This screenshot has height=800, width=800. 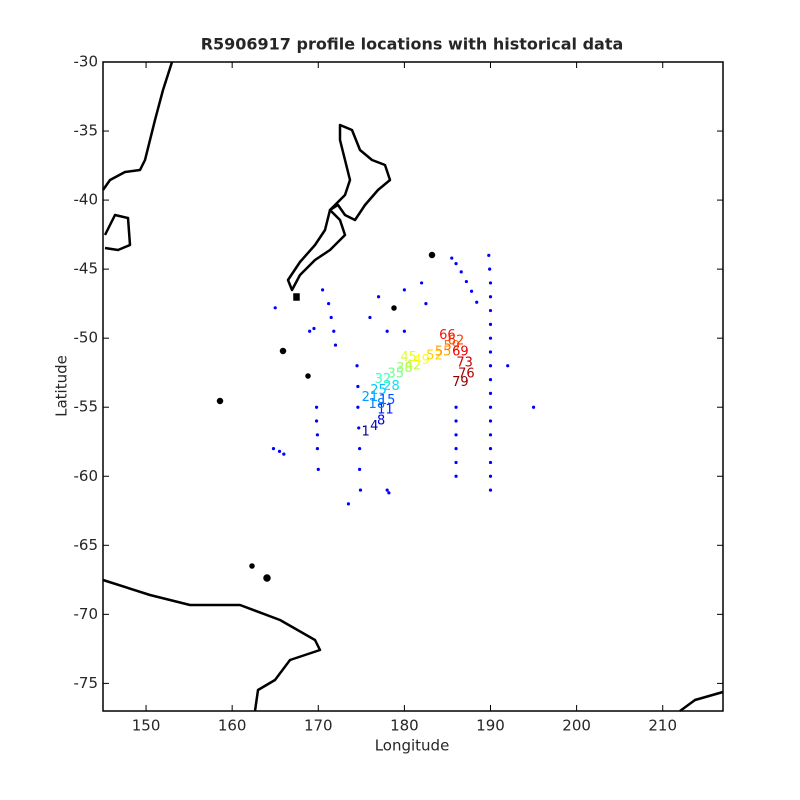 What do you see at coordinates (662, 726) in the screenshot?
I see `x-tick-label: 210` at bounding box center [662, 726].